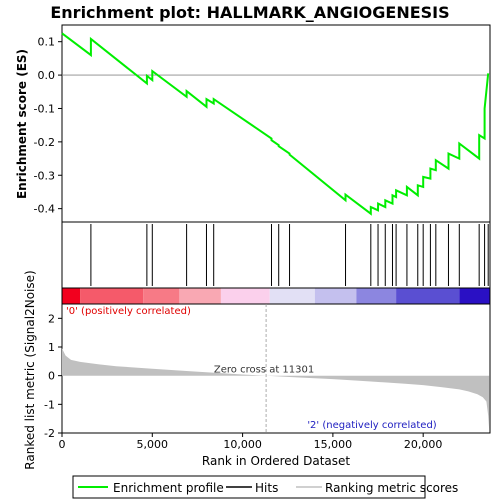 The height and width of the screenshot is (500, 500). I want to click on metric-y-tick-label: 1, so click(51, 347).